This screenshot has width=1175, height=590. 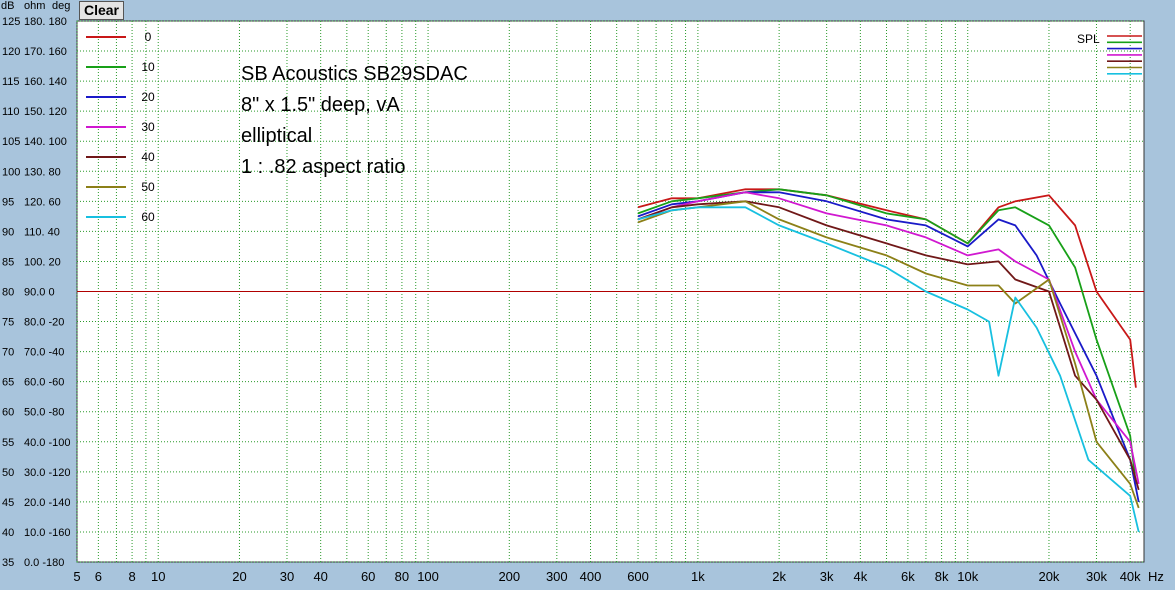 What do you see at coordinates (76, 576) in the screenshot?
I see `x-tick-label: 5` at bounding box center [76, 576].